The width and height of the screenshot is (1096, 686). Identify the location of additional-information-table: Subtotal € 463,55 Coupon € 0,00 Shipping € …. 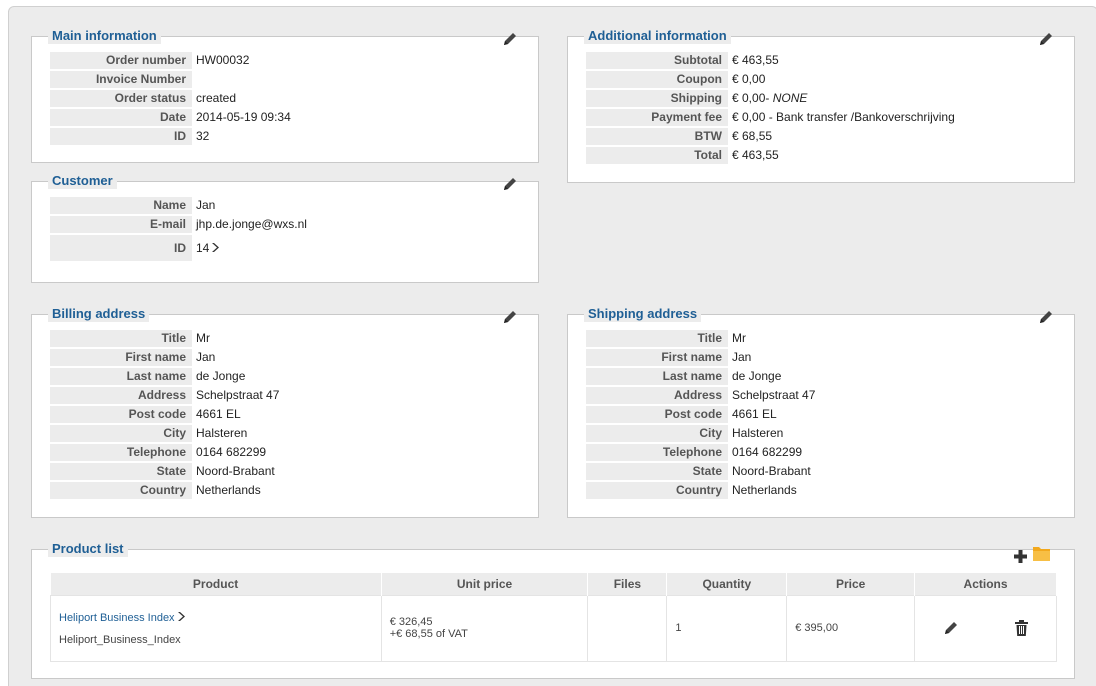
(770, 108).